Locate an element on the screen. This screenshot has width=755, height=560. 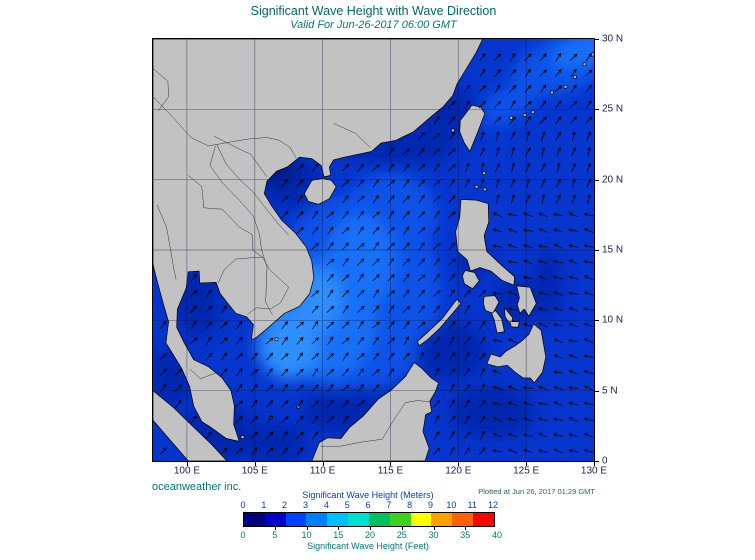
meters-tick-label: 7 is located at coordinates (389, 505).